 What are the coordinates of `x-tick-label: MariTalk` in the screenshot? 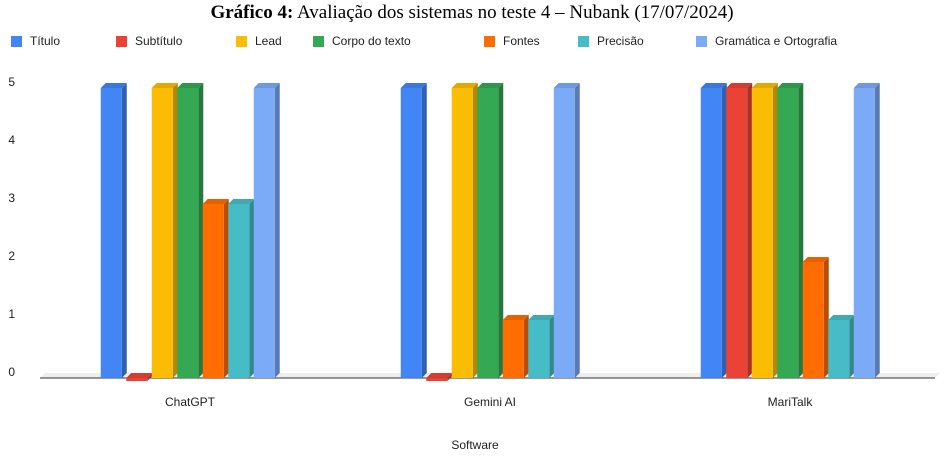 It's located at (791, 402).